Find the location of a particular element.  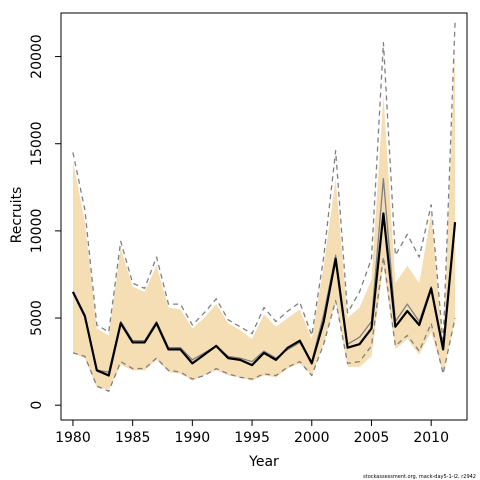

x-tick-label: 2010 is located at coordinates (431, 438).